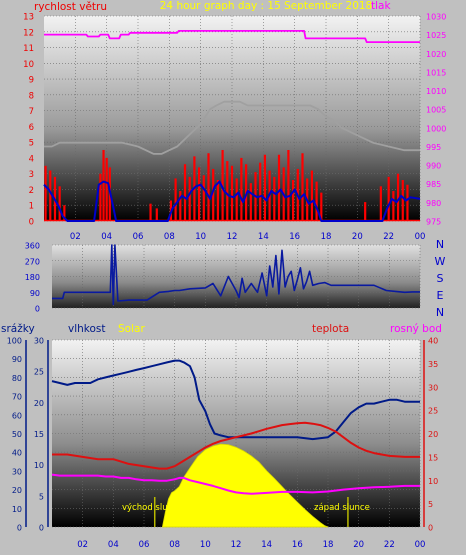 The image size is (466, 555). I want to click on rain-tick-label: 70, so click(17, 397).